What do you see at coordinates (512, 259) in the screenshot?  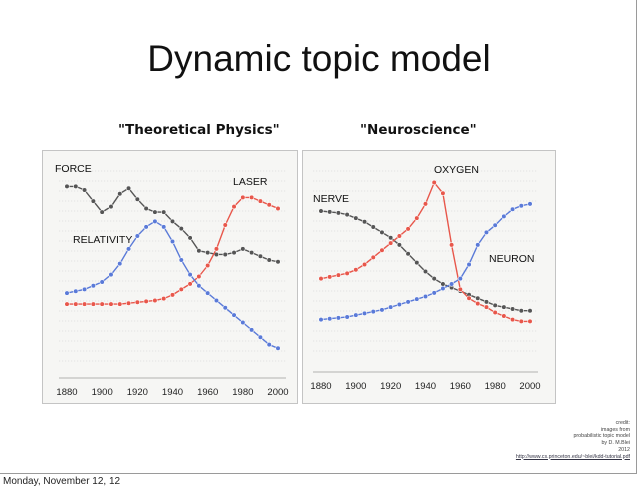 I see `series-label: NEURON` at bounding box center [512, 259].